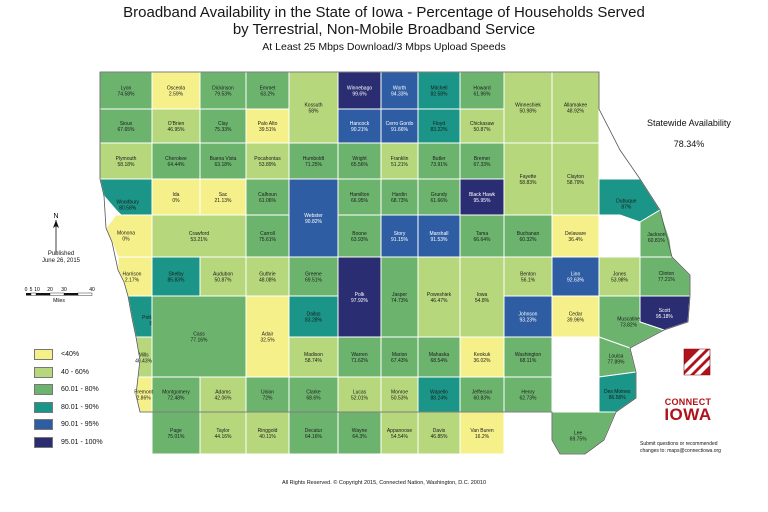  What do you see at coordinates (528, 234) in the screenshot?
I see `county-name-label: Buchanan` at bounding box center [528, 234].